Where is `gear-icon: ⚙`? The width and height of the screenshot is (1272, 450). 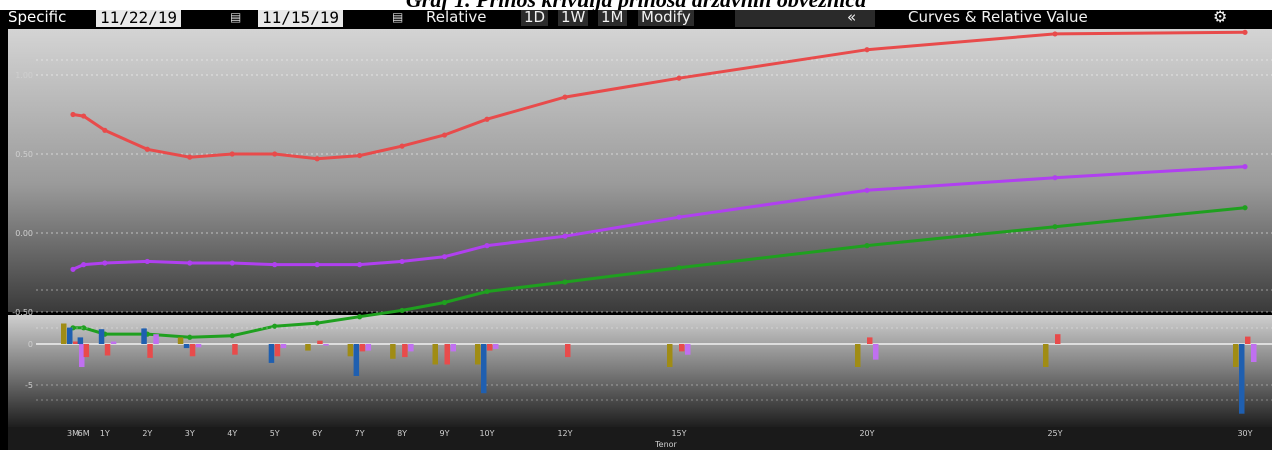 gear-icon: ⚙ is located at coordinates (1220, 16).